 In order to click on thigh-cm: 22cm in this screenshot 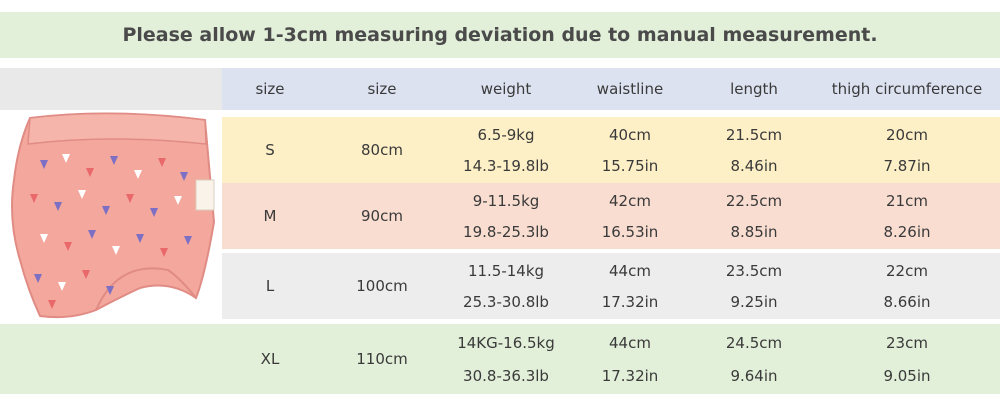, I will do `click(907, 270)`.